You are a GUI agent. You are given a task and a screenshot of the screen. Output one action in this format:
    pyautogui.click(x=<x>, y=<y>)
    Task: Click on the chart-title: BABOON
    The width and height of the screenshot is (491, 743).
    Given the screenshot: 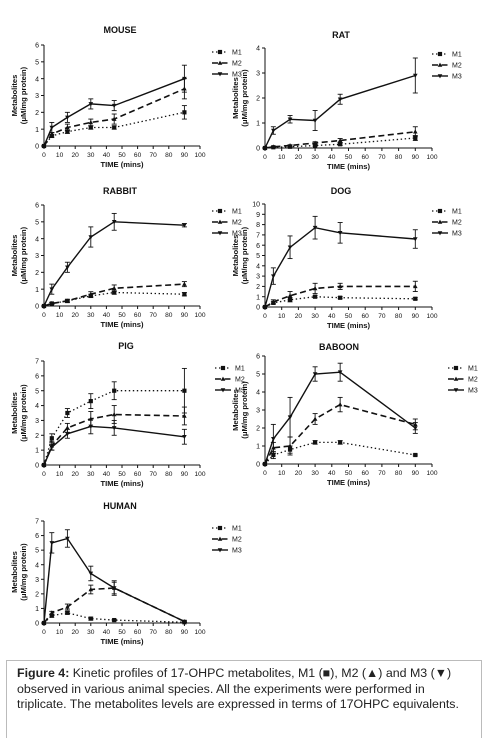 What is the action you would take?
    pyautogui.click(x=339, y=347)
    